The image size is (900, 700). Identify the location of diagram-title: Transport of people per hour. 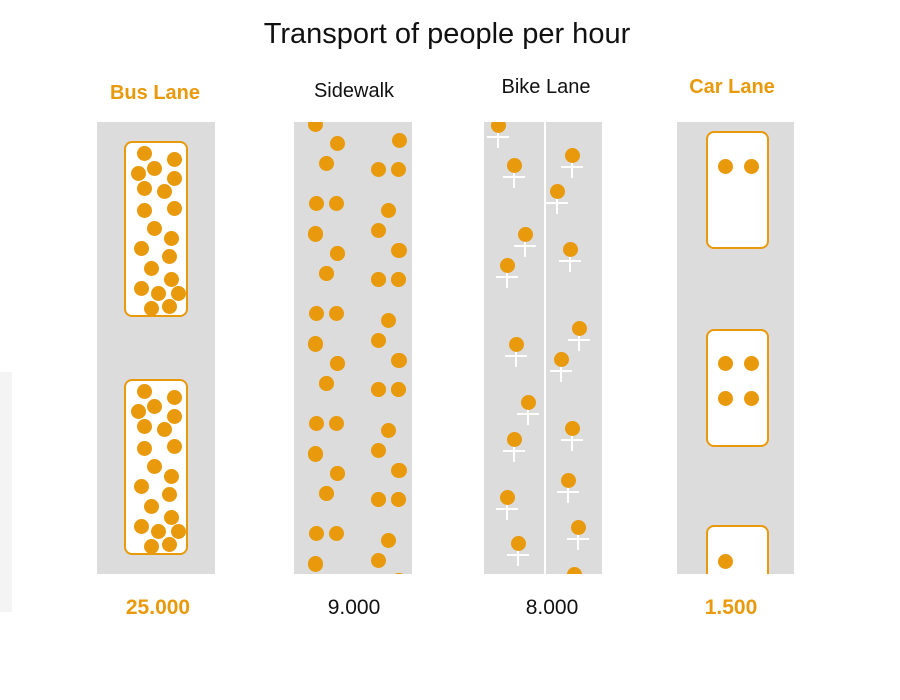
(447, 34).